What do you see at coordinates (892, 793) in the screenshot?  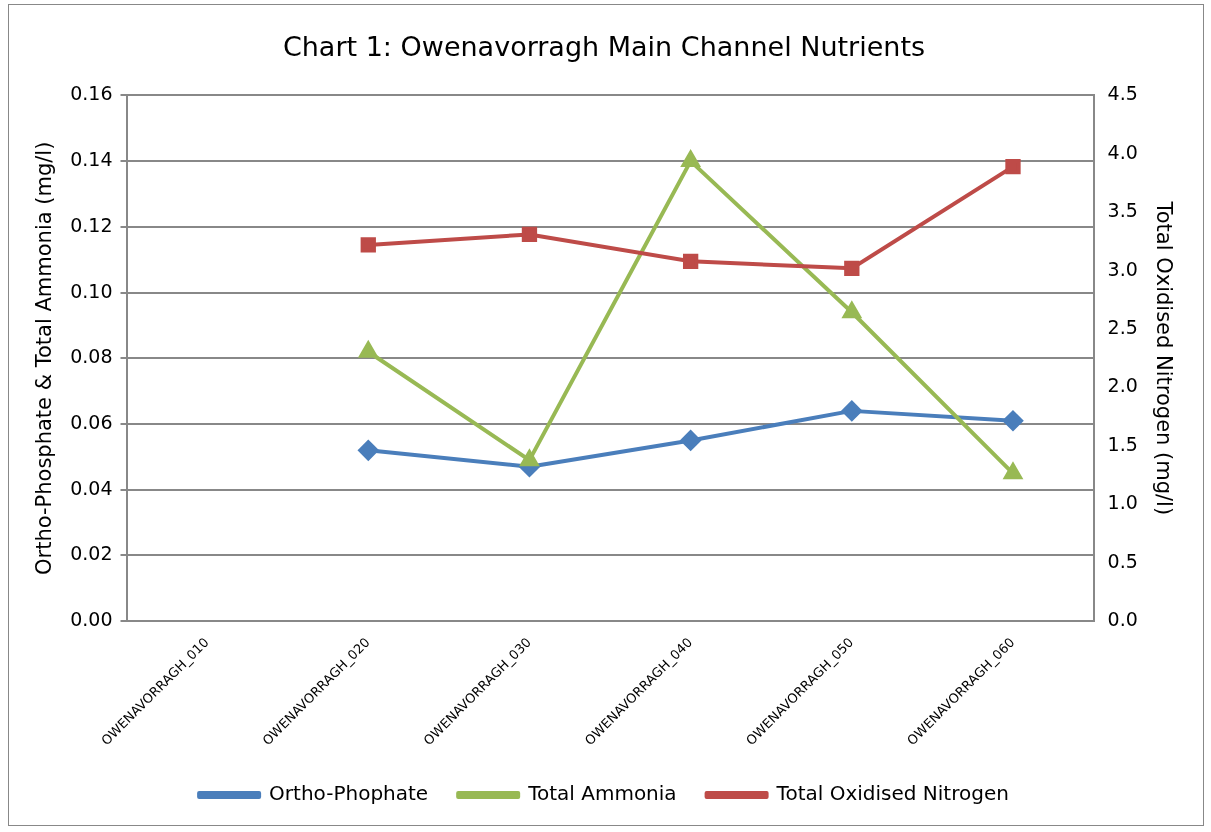 I see `legend-label: Total Oxidised Nitrogen` at bounding box center [892, 793].